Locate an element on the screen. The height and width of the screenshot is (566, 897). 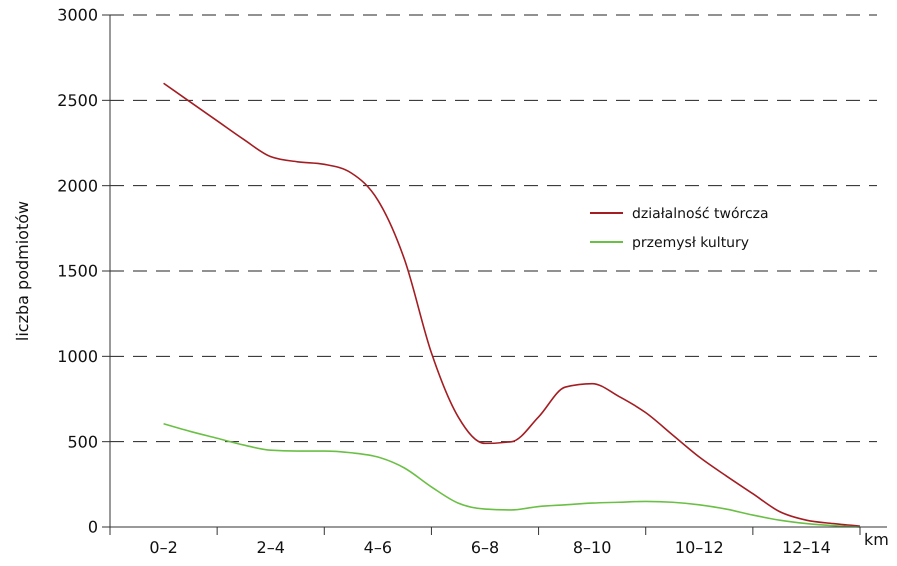
legend-label: działalność twórcza is located at coordinates (700, 214).